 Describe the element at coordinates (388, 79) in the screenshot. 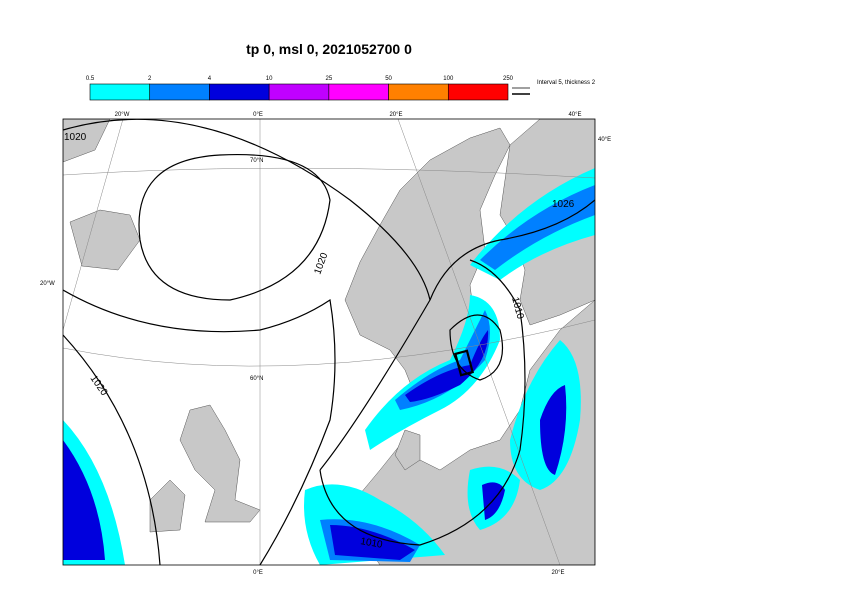

I see `colorbar-label: 50` at that location.